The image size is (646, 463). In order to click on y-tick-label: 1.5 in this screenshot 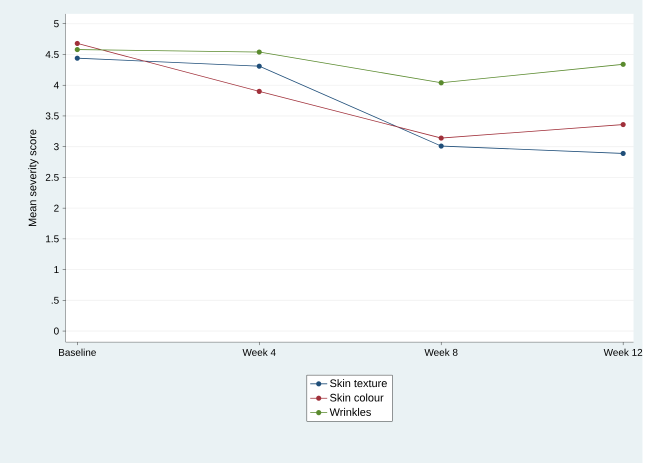, I will do `click(52, 238)`.